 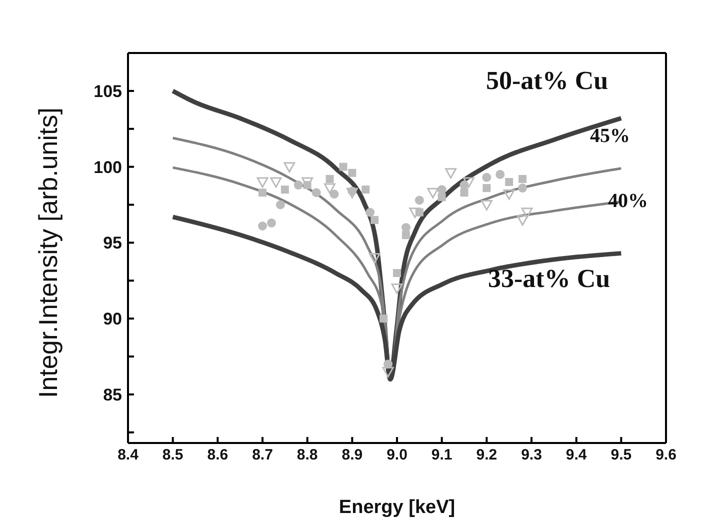 What do you see at coordinates (108, 167) in the screenshot?
I see `y-tick-label: 100` at bounding box center [108, 167].